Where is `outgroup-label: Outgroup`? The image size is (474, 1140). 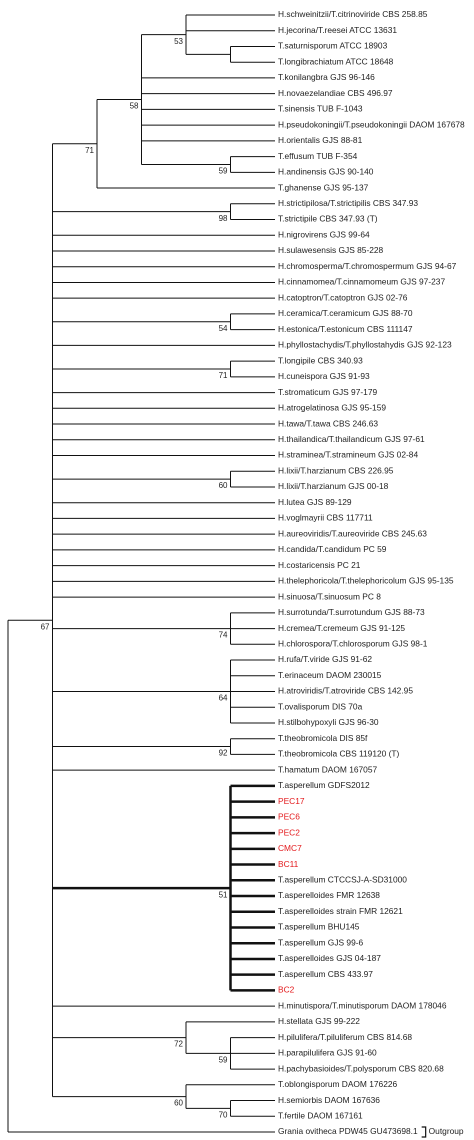 outgroup-label: Outgroup is located at coordinates (446, 1131).